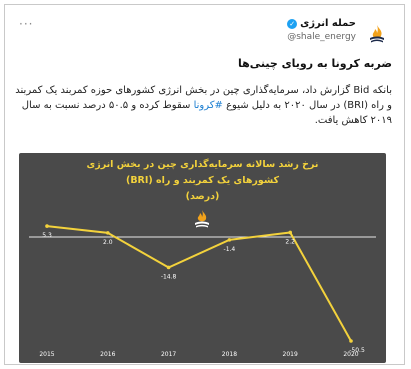 The height and width of the screenshot is (369, 411). Describe the element at coordinates (290, 241) in the screenshot. I see `data-label: 2.2` at that location.